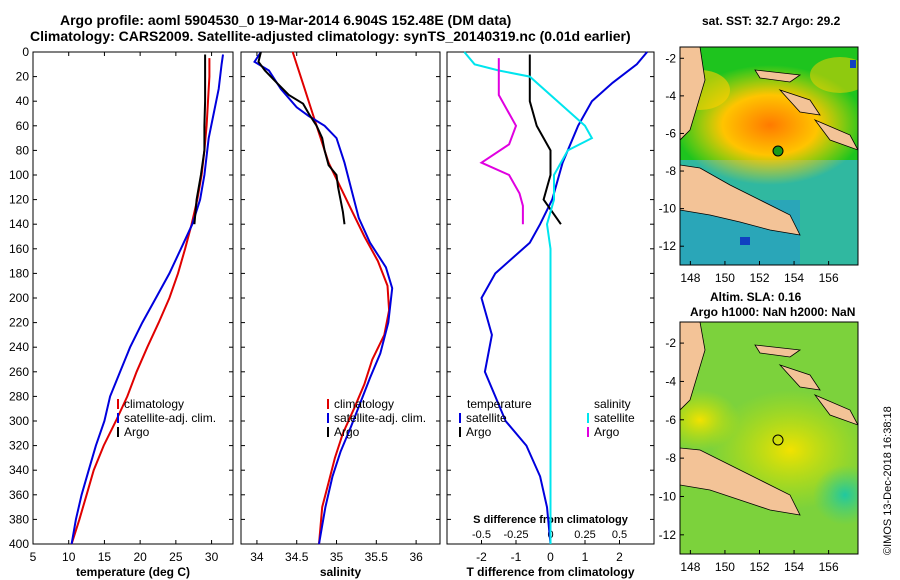 The height and width of the screenshot is (580, 900). What do you see at coordinates (23, 126) in the screenshot?
I see `y-tick-label: 60` at bounding box center [23, 126].